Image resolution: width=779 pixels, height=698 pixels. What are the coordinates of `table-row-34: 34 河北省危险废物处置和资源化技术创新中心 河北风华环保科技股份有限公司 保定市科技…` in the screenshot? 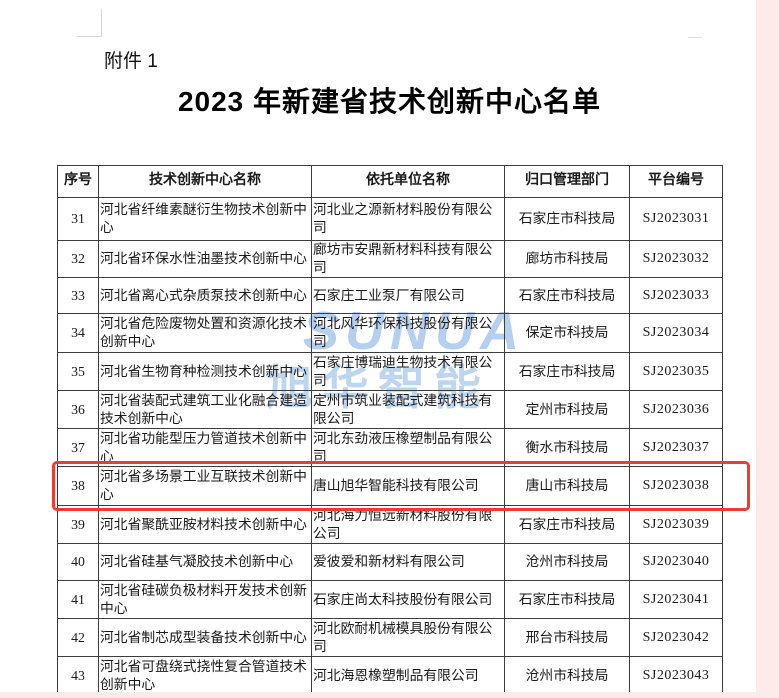 It's located at (390, 333).